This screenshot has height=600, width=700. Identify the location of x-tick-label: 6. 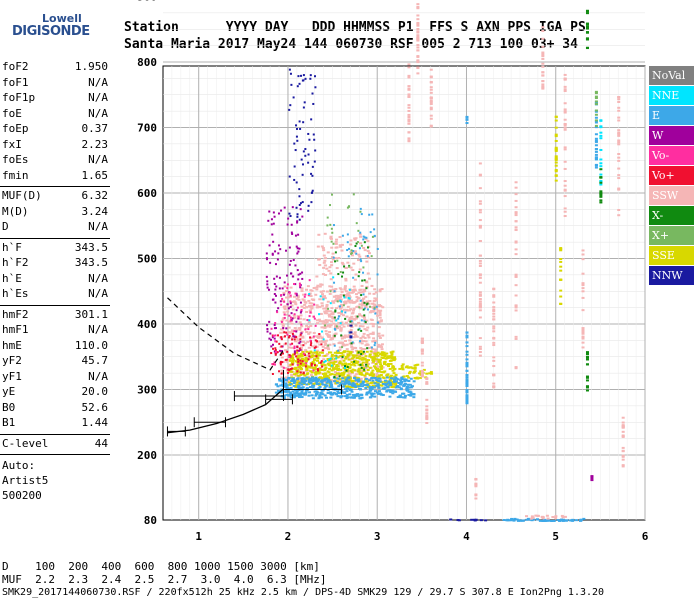
(645, 536).